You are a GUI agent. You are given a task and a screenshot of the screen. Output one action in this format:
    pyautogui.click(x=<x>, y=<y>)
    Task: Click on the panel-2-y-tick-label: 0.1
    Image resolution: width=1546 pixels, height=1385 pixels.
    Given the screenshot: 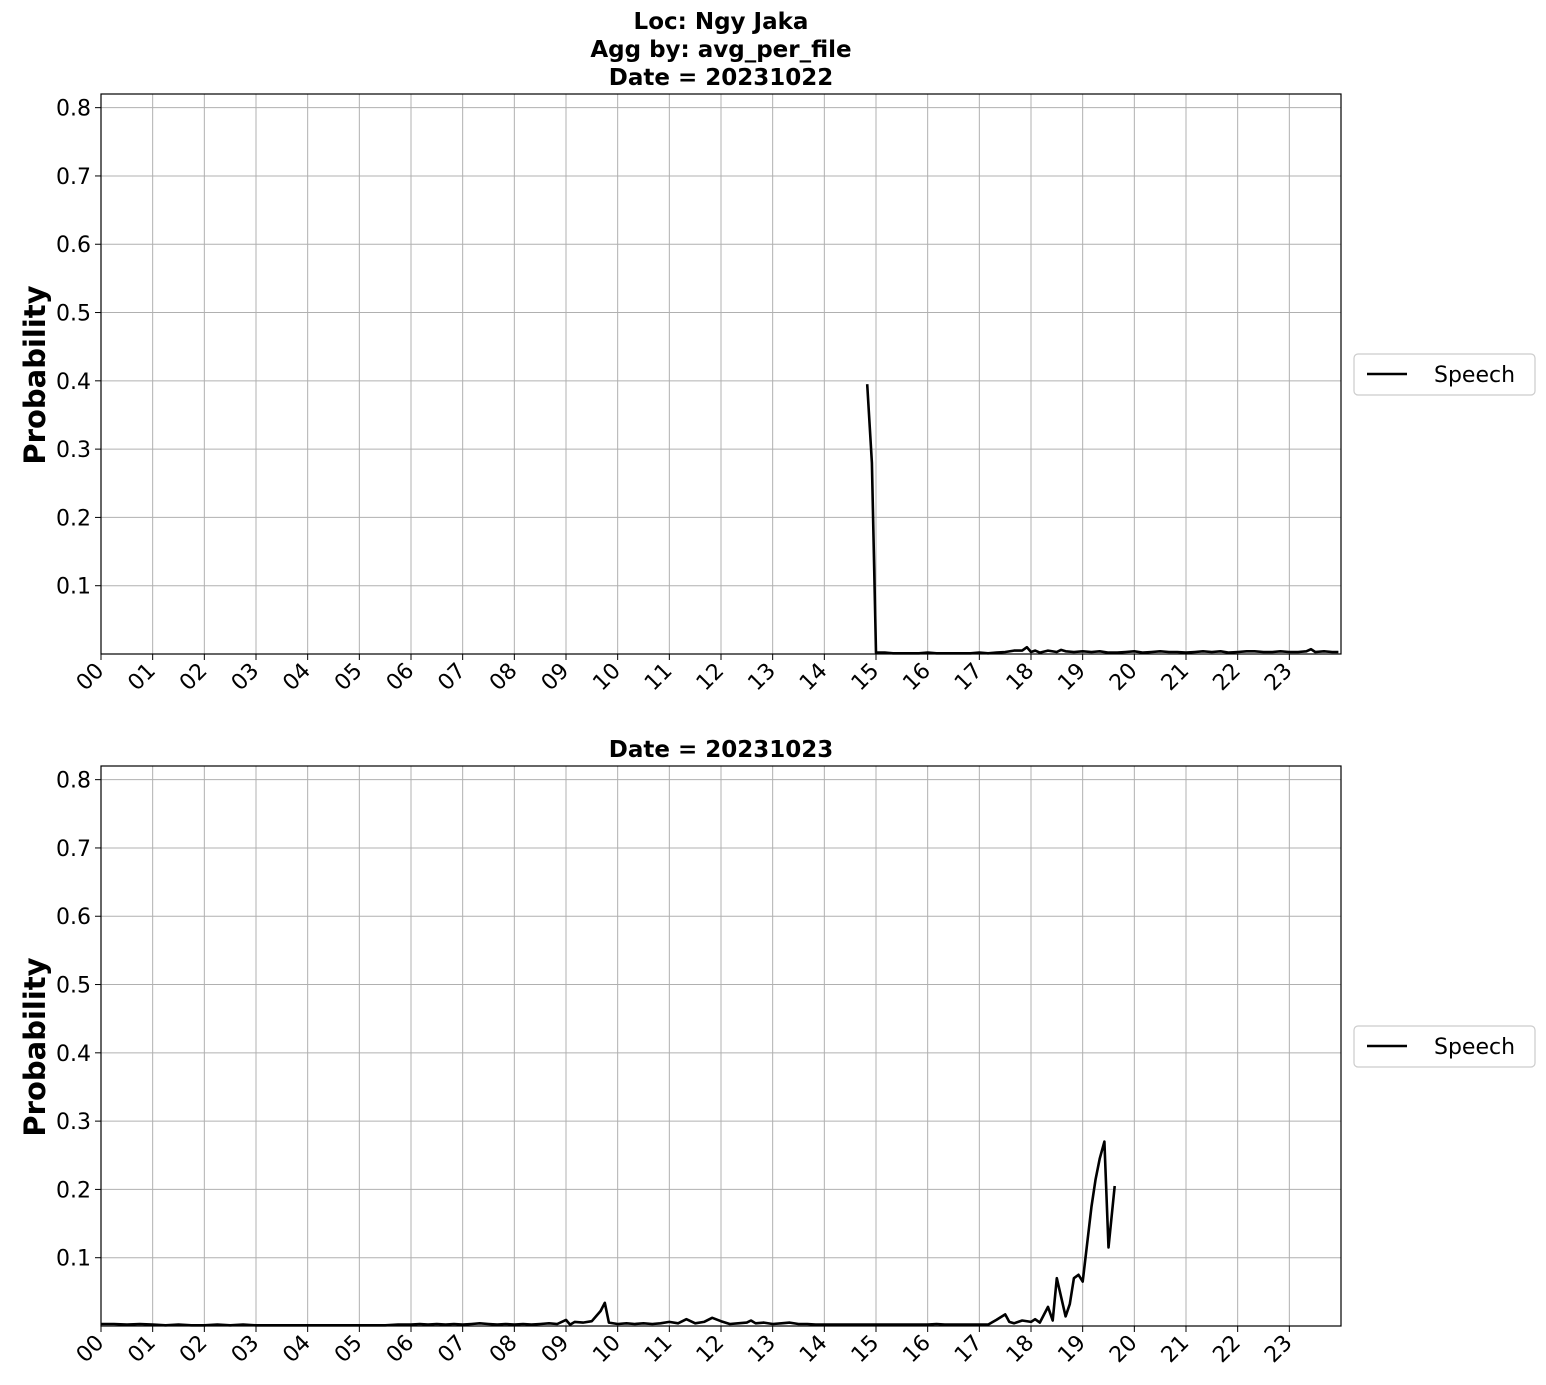 What is the action you would take?
    pyautogui.click(x=73, y=1259)
    